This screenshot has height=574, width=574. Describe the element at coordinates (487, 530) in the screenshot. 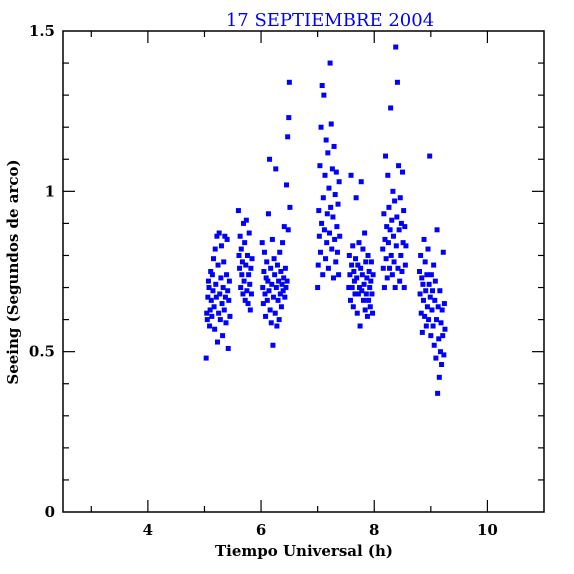

I see `x-tick-label: 10` at that location.